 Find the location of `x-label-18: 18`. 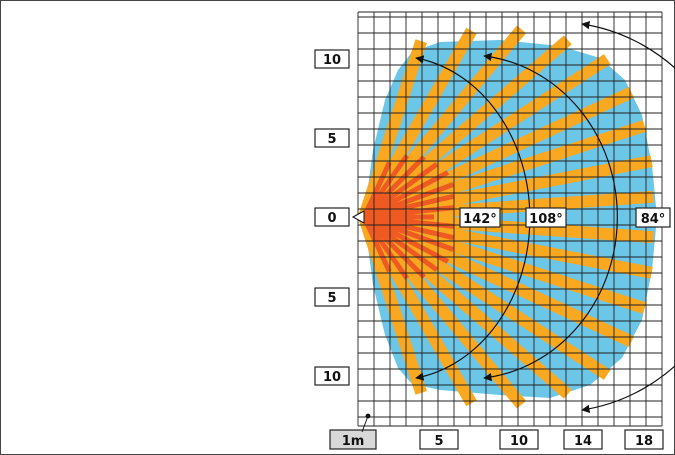

x-label-18: 18 is located at coordinates (644, 439).